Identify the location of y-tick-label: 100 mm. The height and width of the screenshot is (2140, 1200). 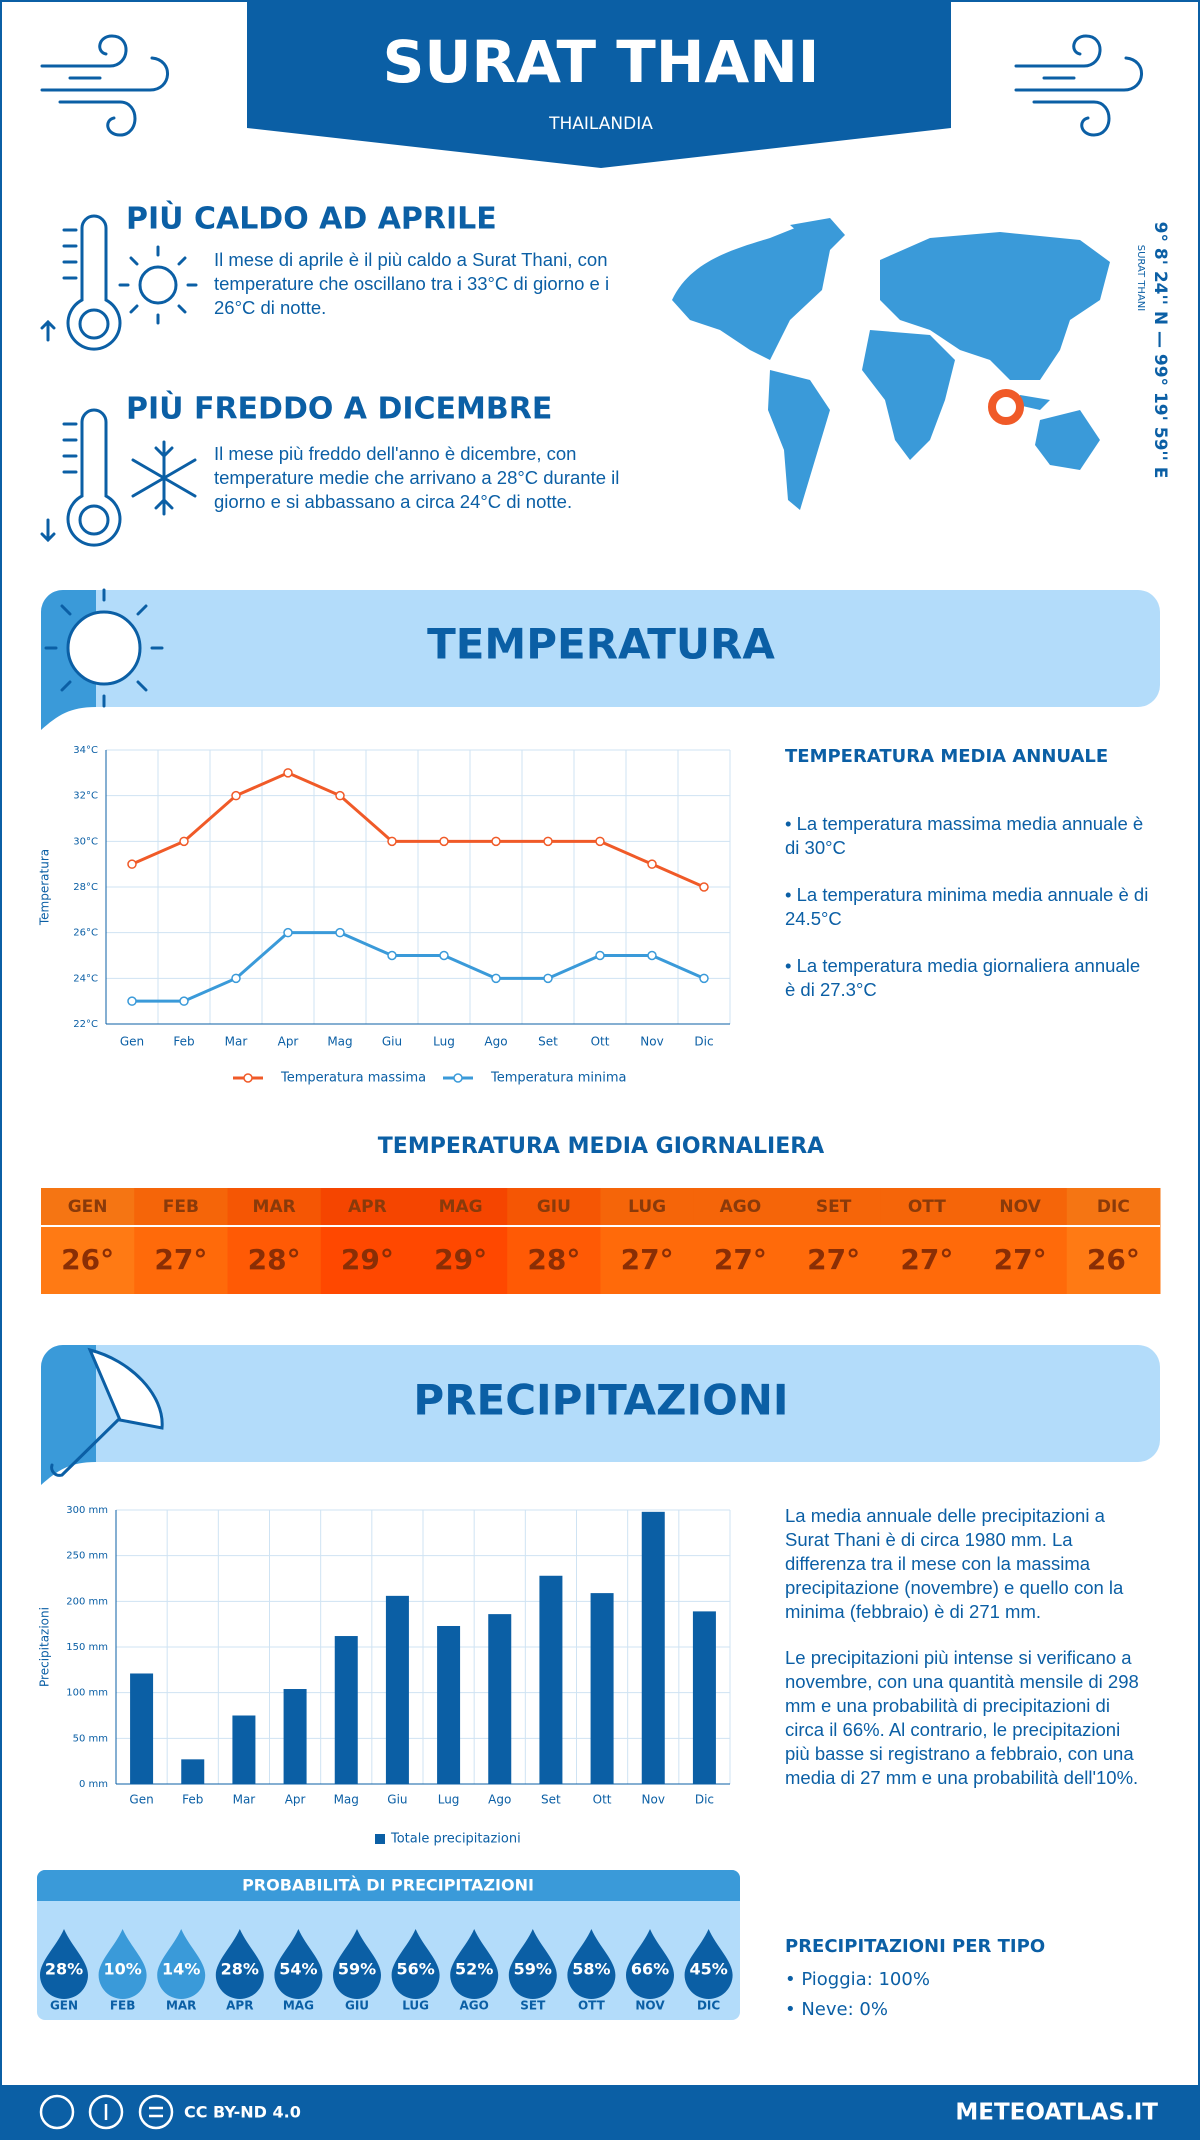
(87, 1693).